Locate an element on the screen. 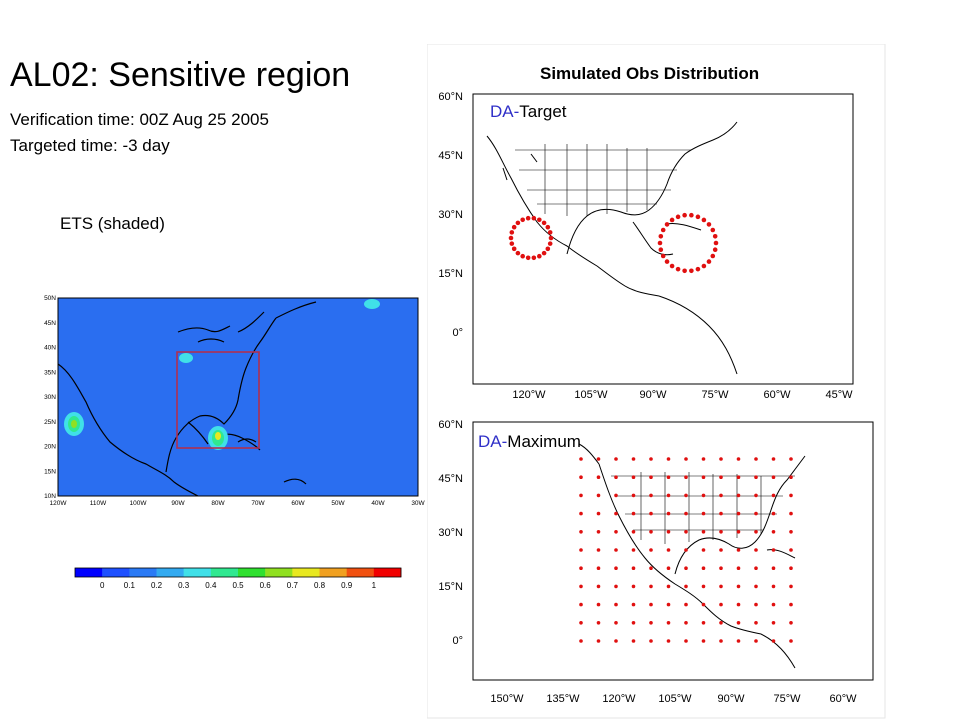 The image size is (960, 720). bottom-lat-label: 0° is located at coordinates (457, 641).